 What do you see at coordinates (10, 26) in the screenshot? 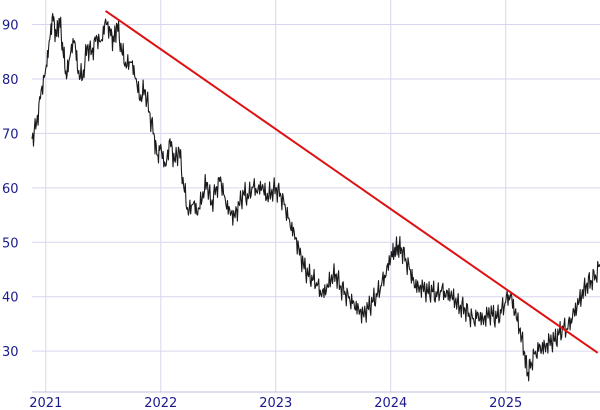
I see `y-tick-label: 90` at bounding box center [10, 26].